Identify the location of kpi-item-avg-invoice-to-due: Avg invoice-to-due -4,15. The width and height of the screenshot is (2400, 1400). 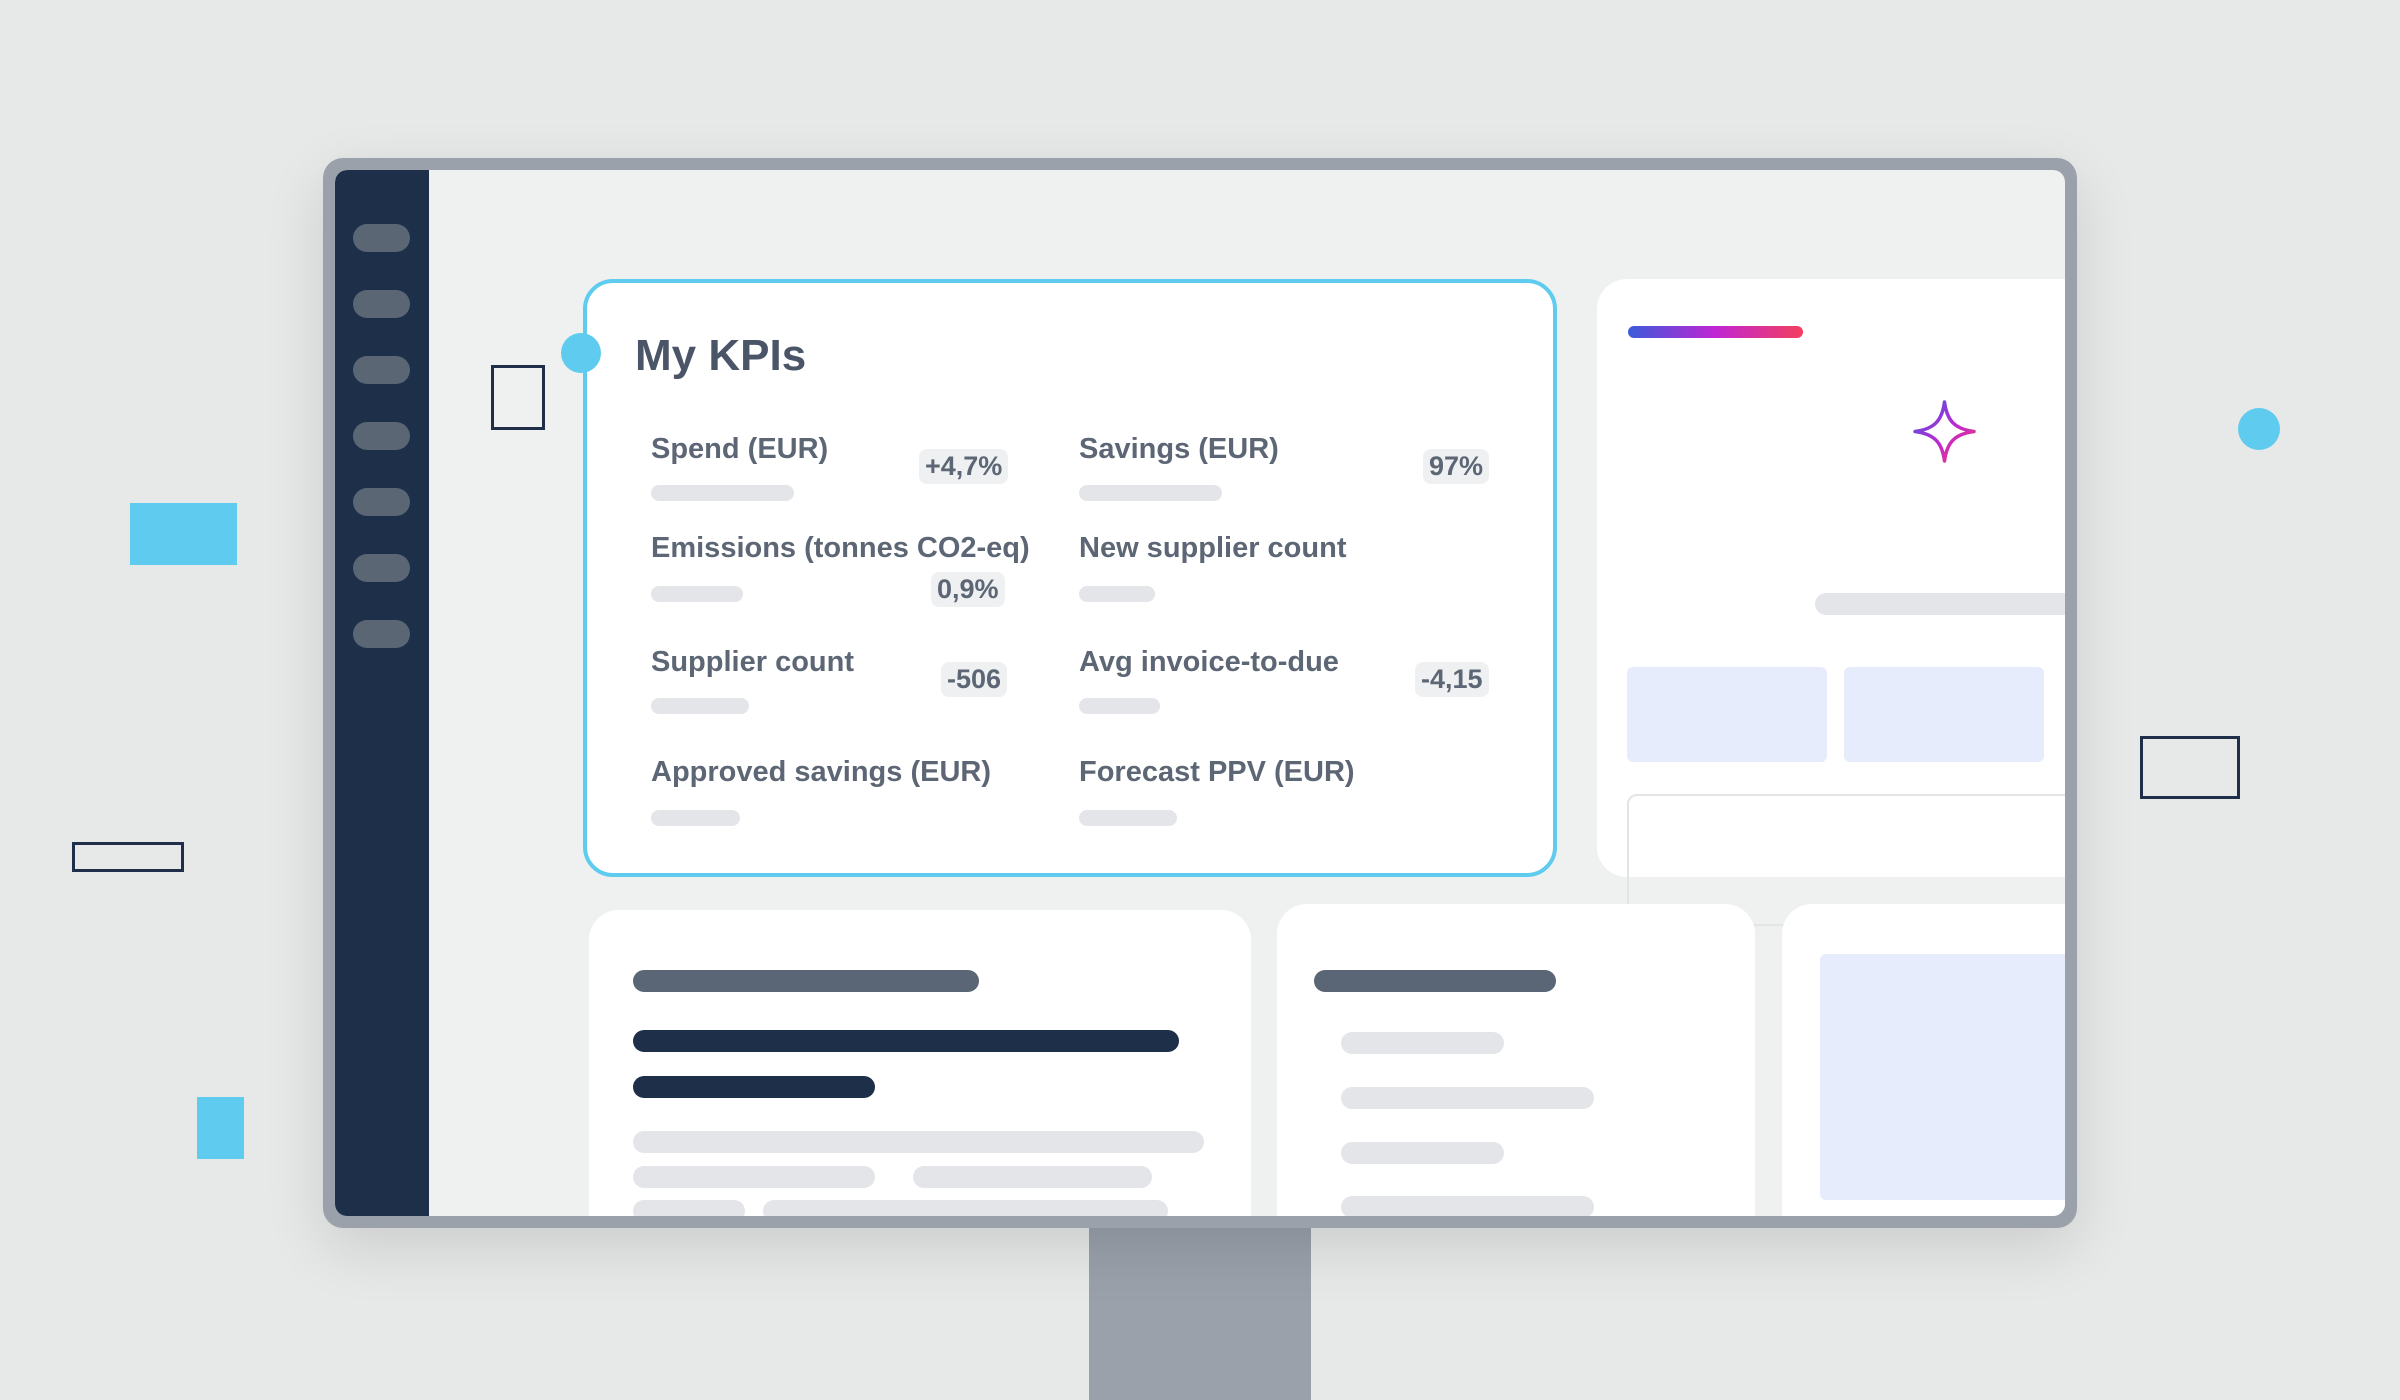
(1284, 686).